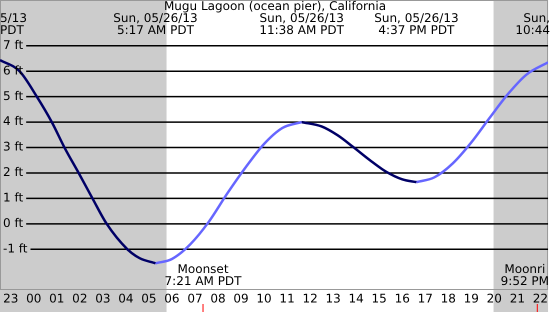 This screenshot has height=312, width=550. What do you see at coordinates (13, 172) in the screenshot?
I see `y-tick-label: 2 ft` at bounding box center [13, 172].